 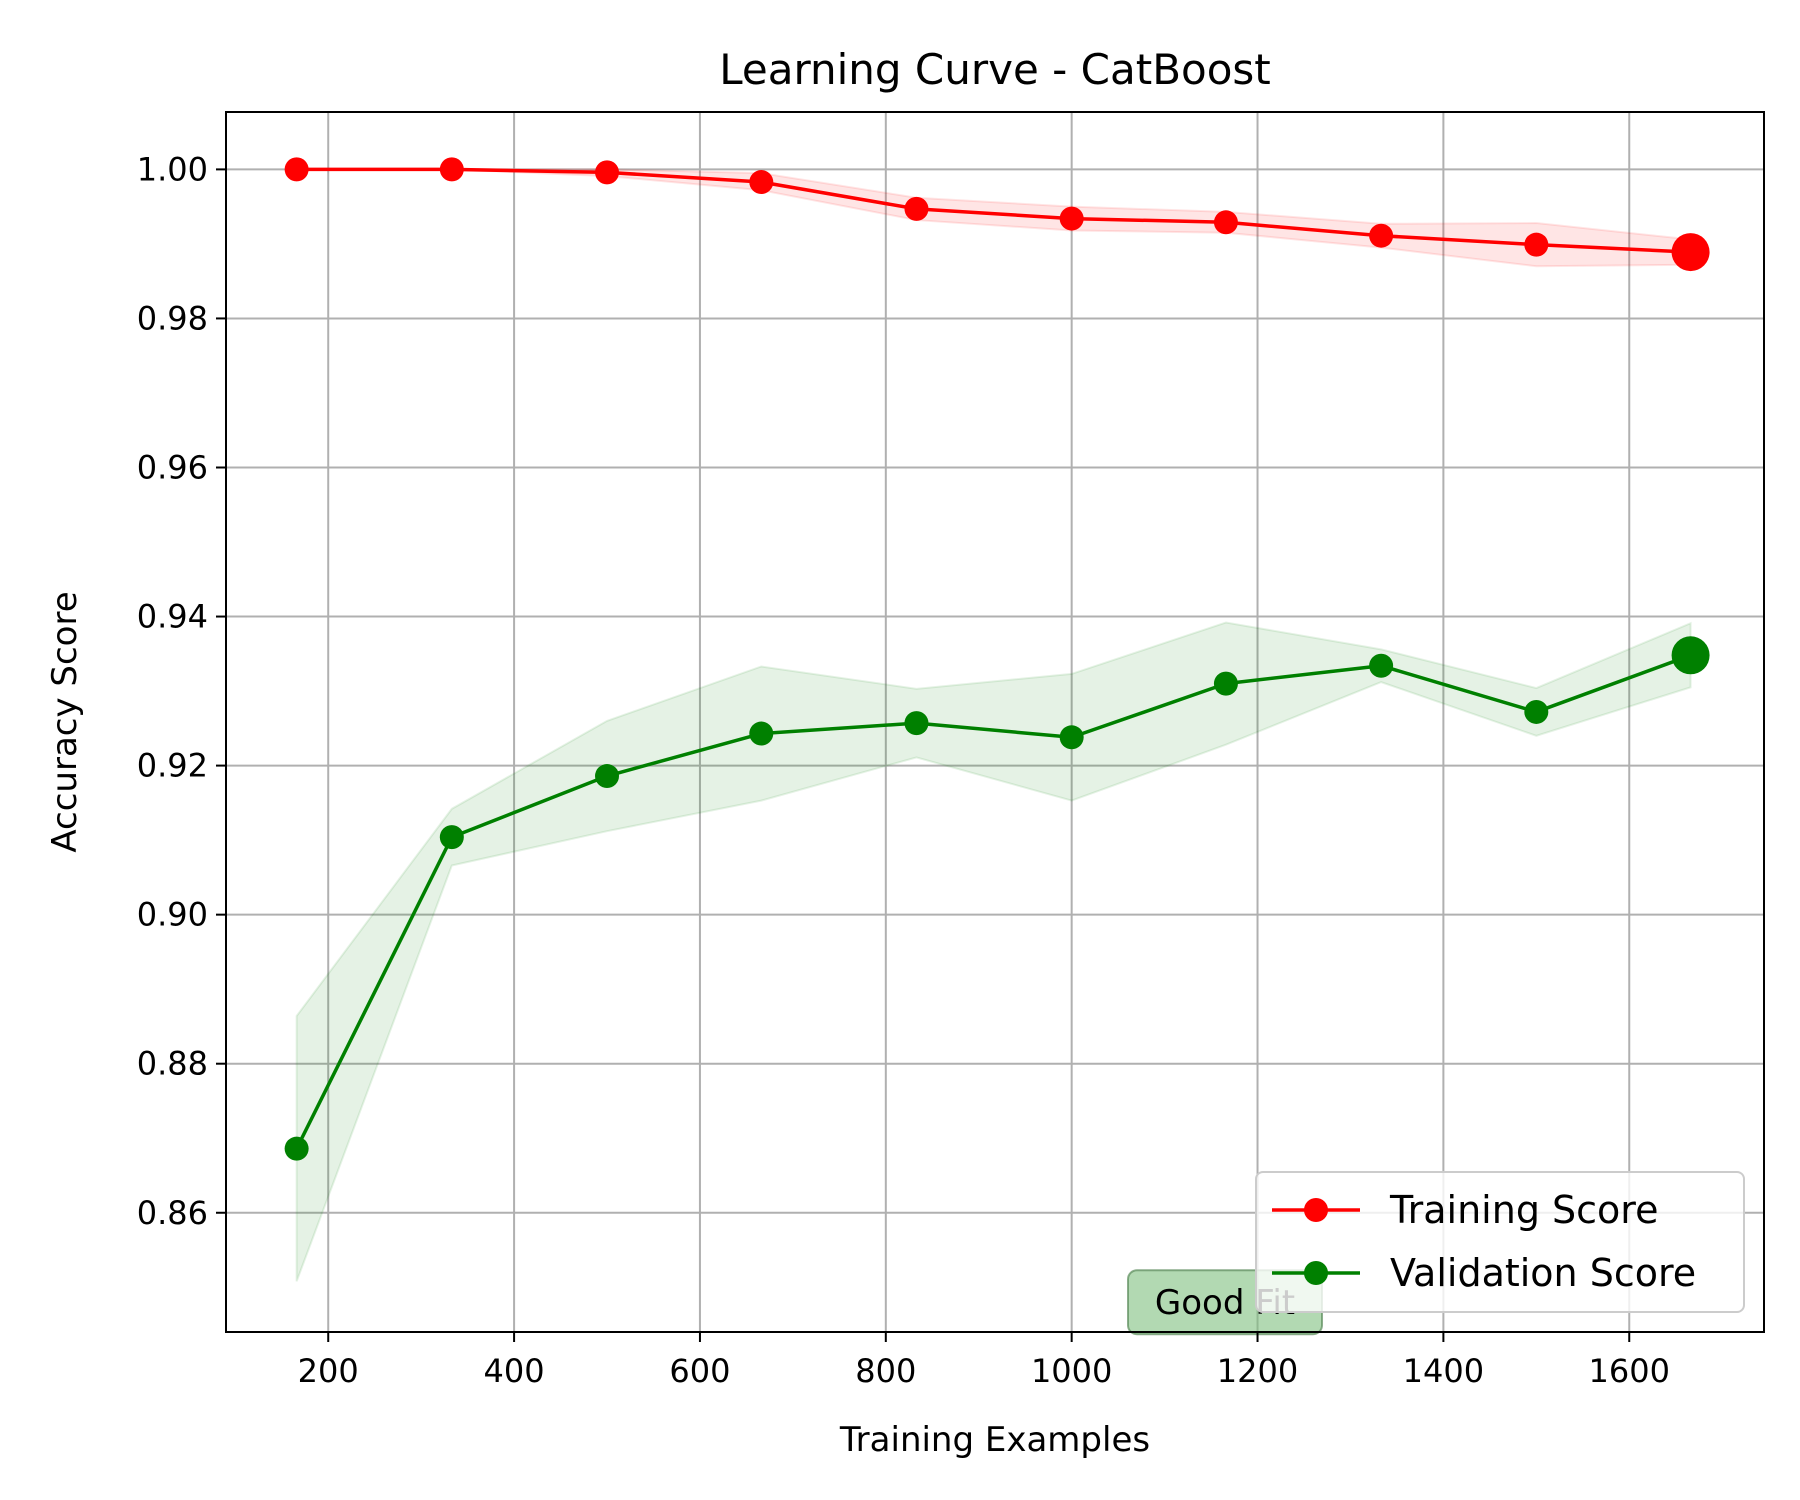 I want to click on x-tick-label: 600, so click(x=699, y=1371).